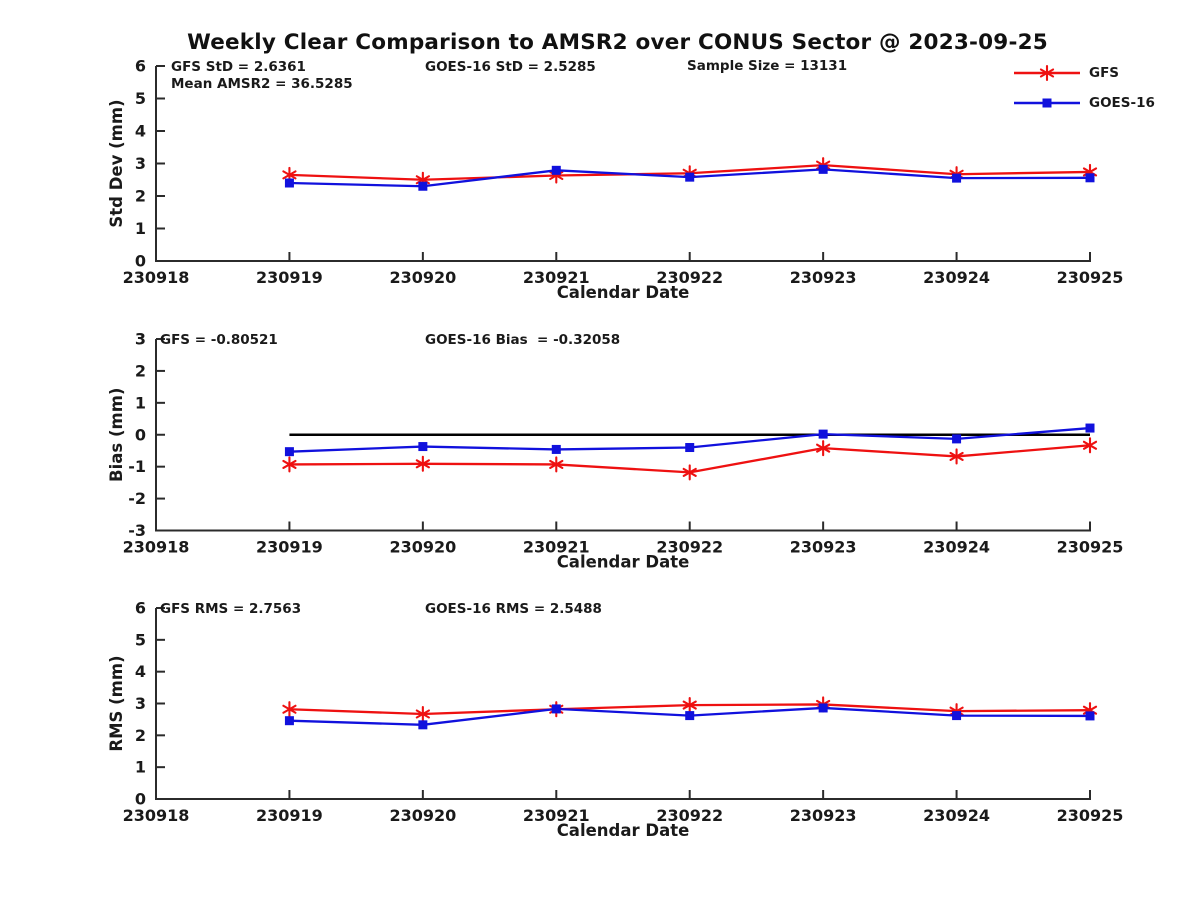 Image resolution: width=1200 pixels, height=900 pixels. I want to click on stat-annotation: GOES-16 StD = 2.5285, so click(510, 67).